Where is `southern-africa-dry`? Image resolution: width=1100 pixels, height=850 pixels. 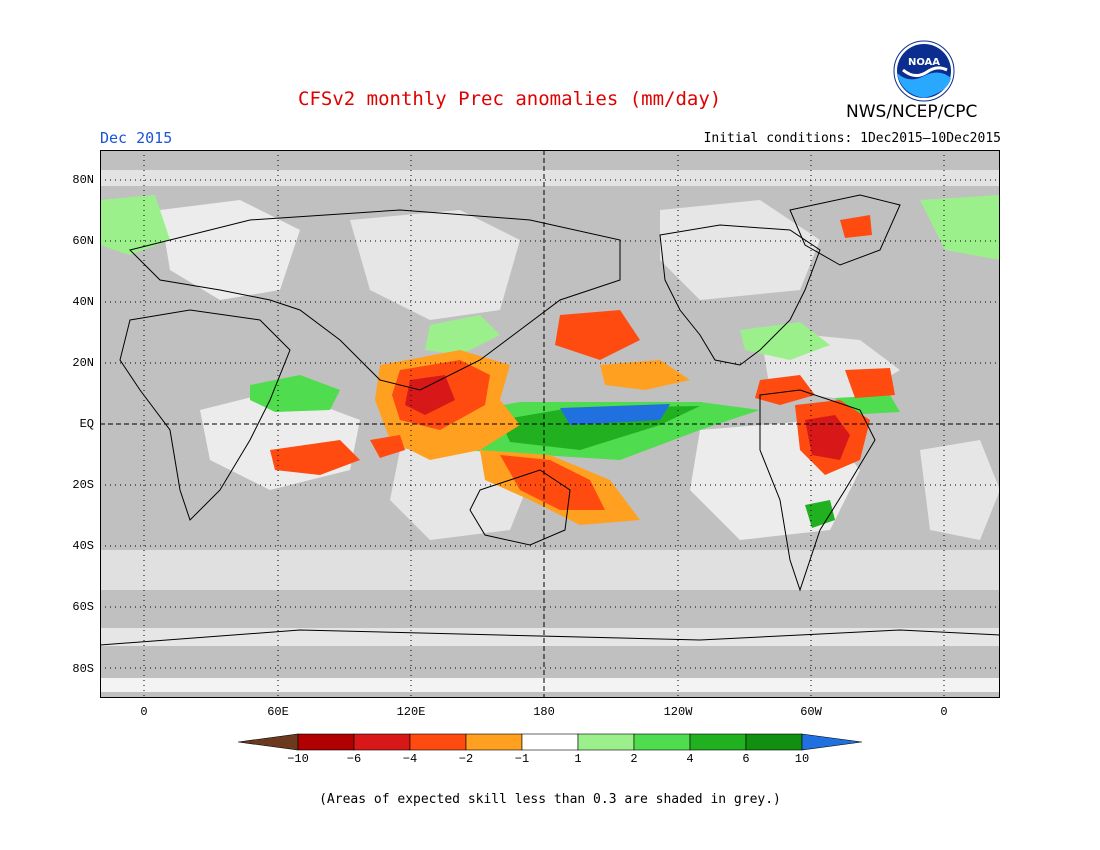 southern-africa-dry is located at coordinates (315, 457).